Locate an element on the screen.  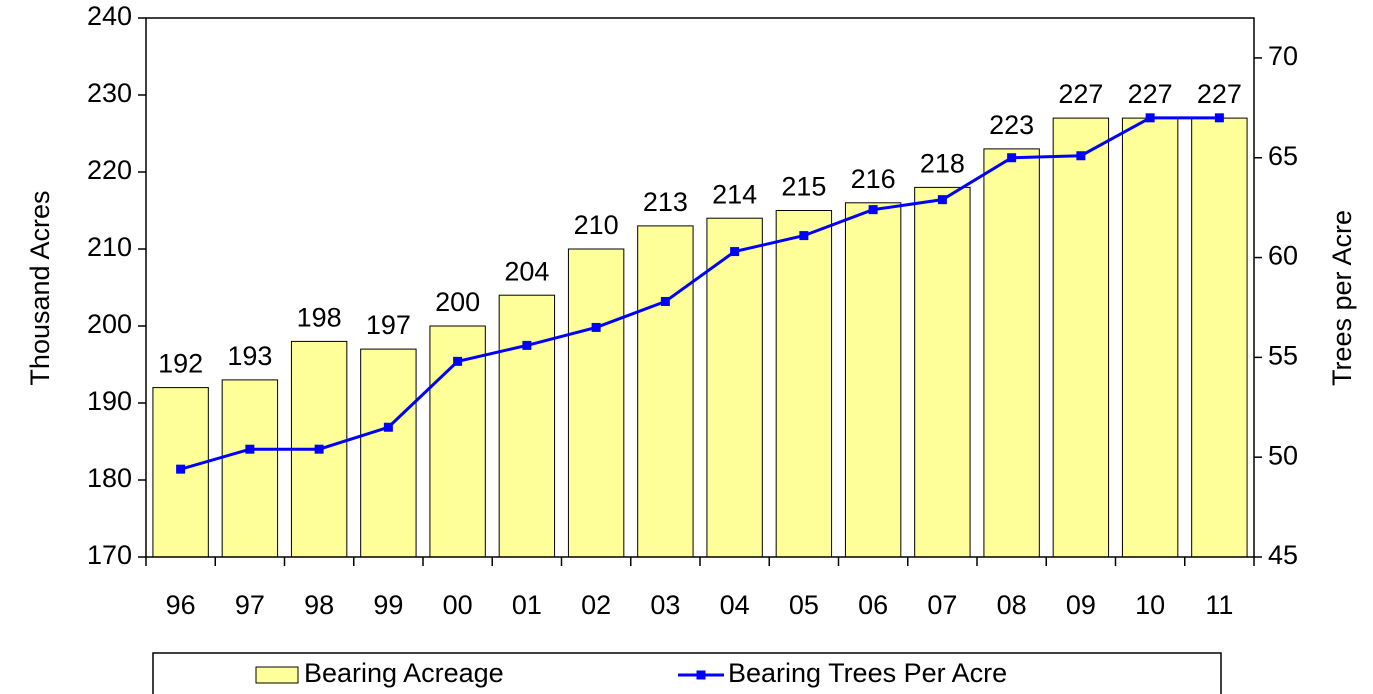
data-label: 216 is located at coordinates (873, 179).